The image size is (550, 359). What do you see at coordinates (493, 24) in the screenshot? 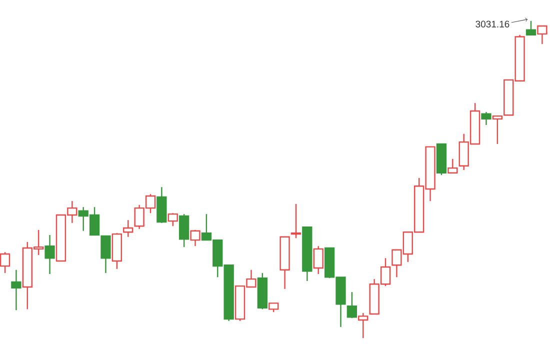
I see `annotation: 3031.16` at bounding box center [493, 24].